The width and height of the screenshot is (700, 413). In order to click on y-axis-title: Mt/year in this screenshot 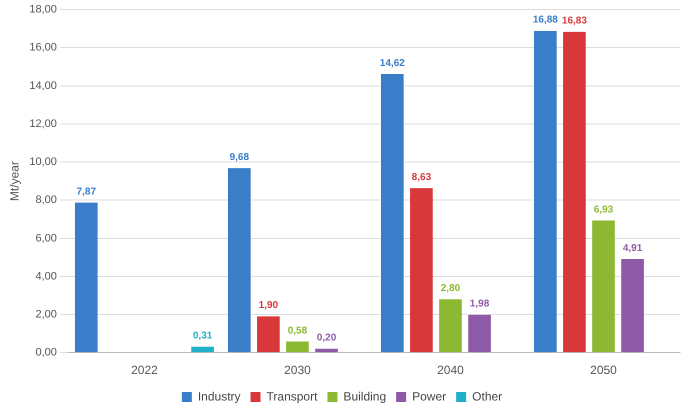, I will do `click(15, 181)`.